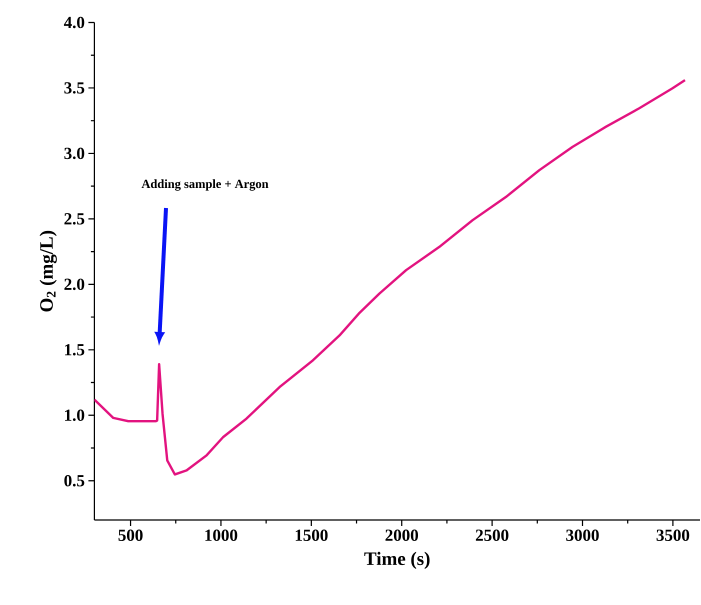 The image size is (701, 605). What do you see at coordinates (673, 535) in the screenshot?
I see `x-tick-label: 3500` at bounding box center [673, 535].